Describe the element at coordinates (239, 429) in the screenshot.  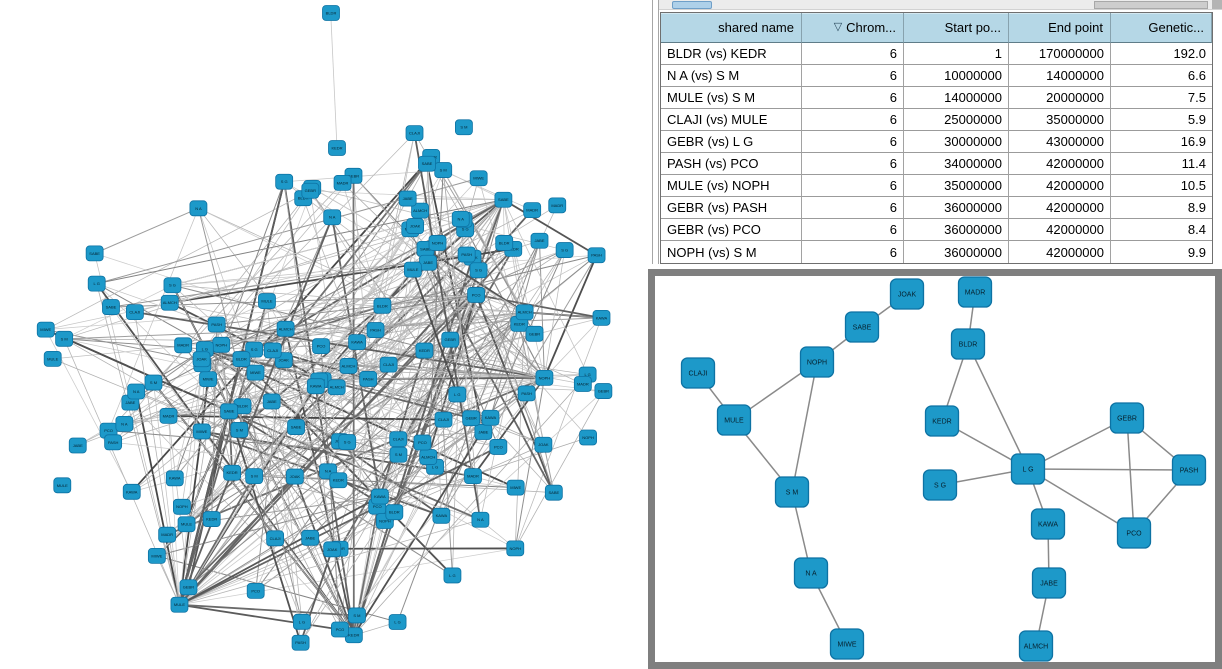
I see `node-overview-3: S M` at that location.